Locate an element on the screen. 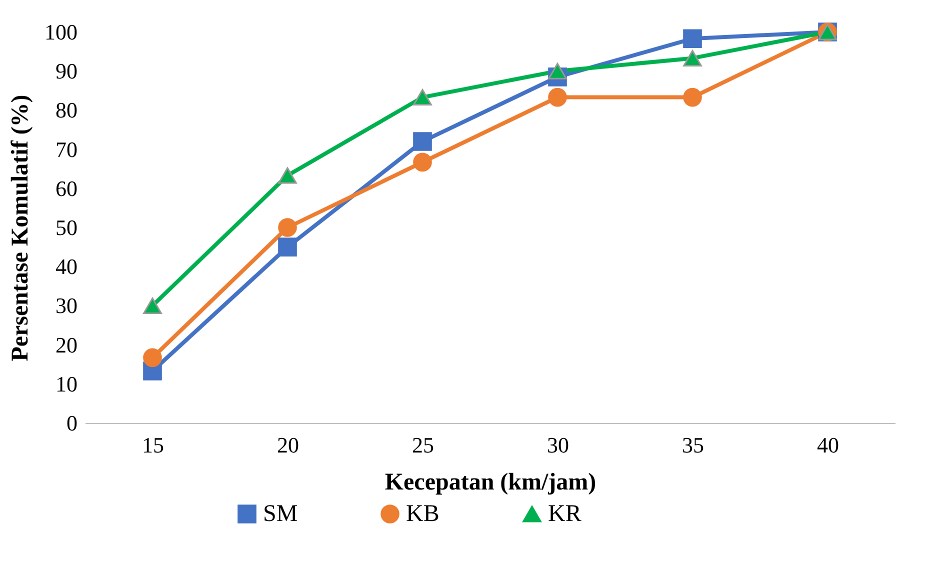 The height and width of the screenshot is (567, 939). y-tick-label: 100 is located at coordinates (61, 32).